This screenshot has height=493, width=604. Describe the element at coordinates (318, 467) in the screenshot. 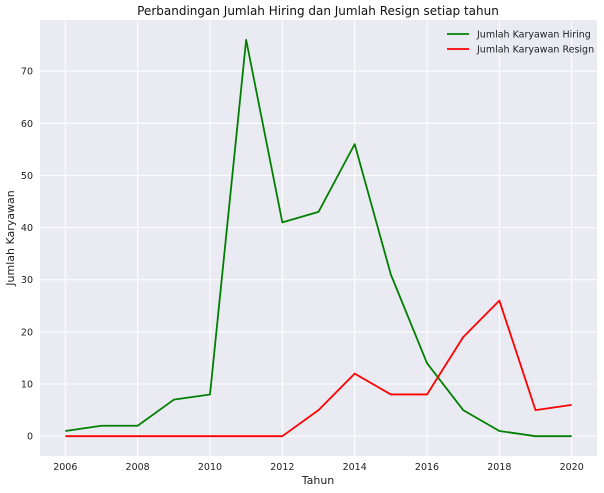

I see `x-tick-labels: 2006 2008 2010 2012 2014 2016 2018 2020` at that location.